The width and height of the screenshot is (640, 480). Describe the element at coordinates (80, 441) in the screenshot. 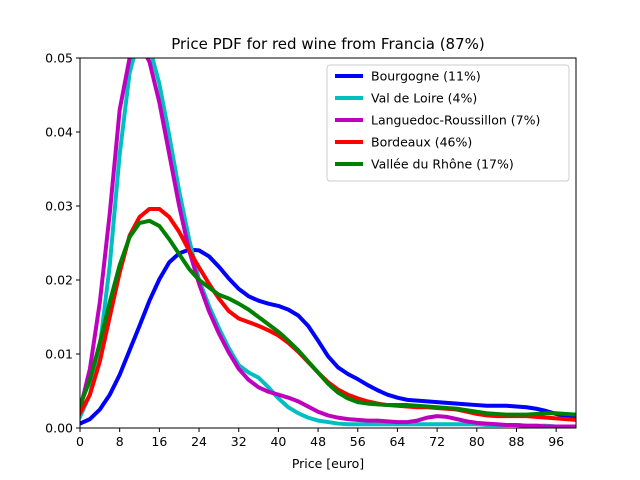

I see `x-tick-label: 0` at that location.